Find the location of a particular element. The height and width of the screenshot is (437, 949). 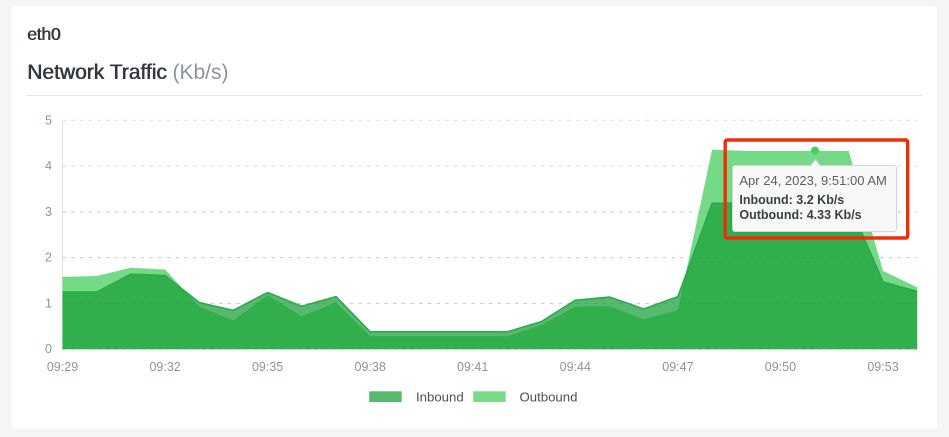

svg-text: 0 is located at coordinates (48, 349).